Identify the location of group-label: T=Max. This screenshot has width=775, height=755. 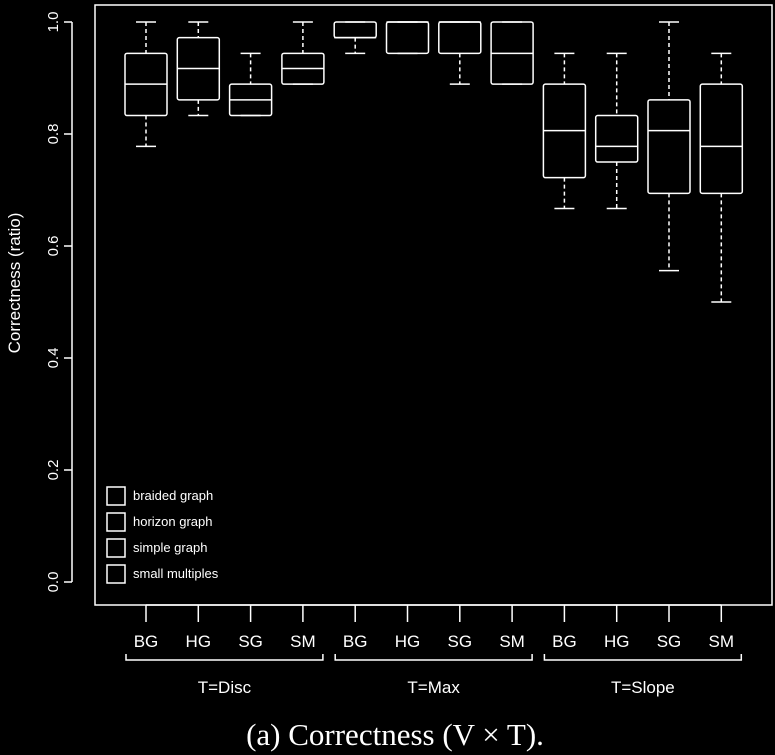
(433, 687).